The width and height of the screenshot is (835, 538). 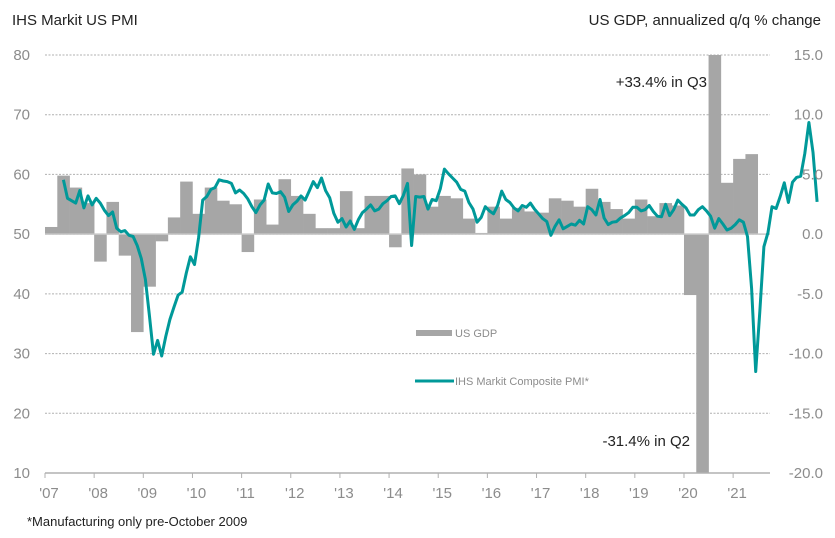 What do you see at coordinates (808, 55) in the screenshot?
I see `right-tick-label: 15.0` at bounding box center [808, 55].